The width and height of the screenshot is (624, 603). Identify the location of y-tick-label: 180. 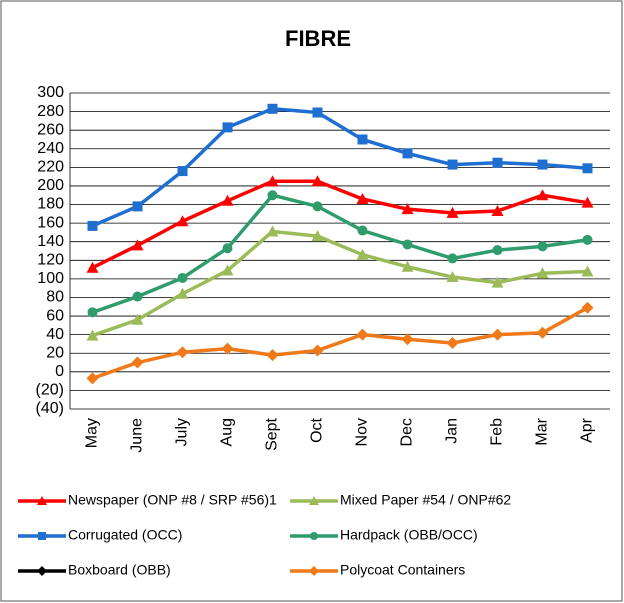
(50, 204).